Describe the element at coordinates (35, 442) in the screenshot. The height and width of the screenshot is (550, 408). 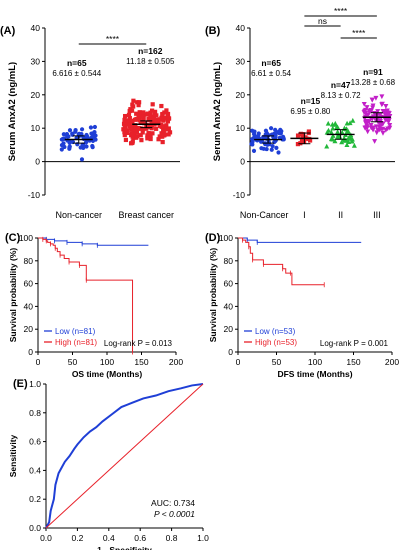
I see `y-tick-label: 0.6` at that location.